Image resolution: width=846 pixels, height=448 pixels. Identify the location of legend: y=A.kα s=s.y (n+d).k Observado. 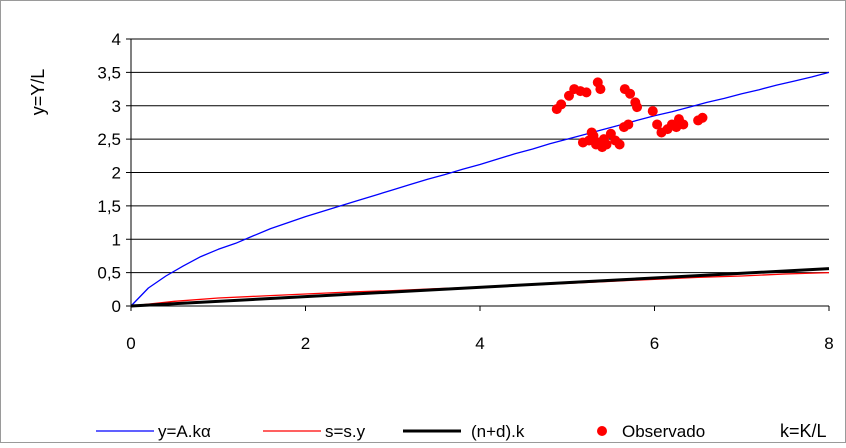
(400, 431).